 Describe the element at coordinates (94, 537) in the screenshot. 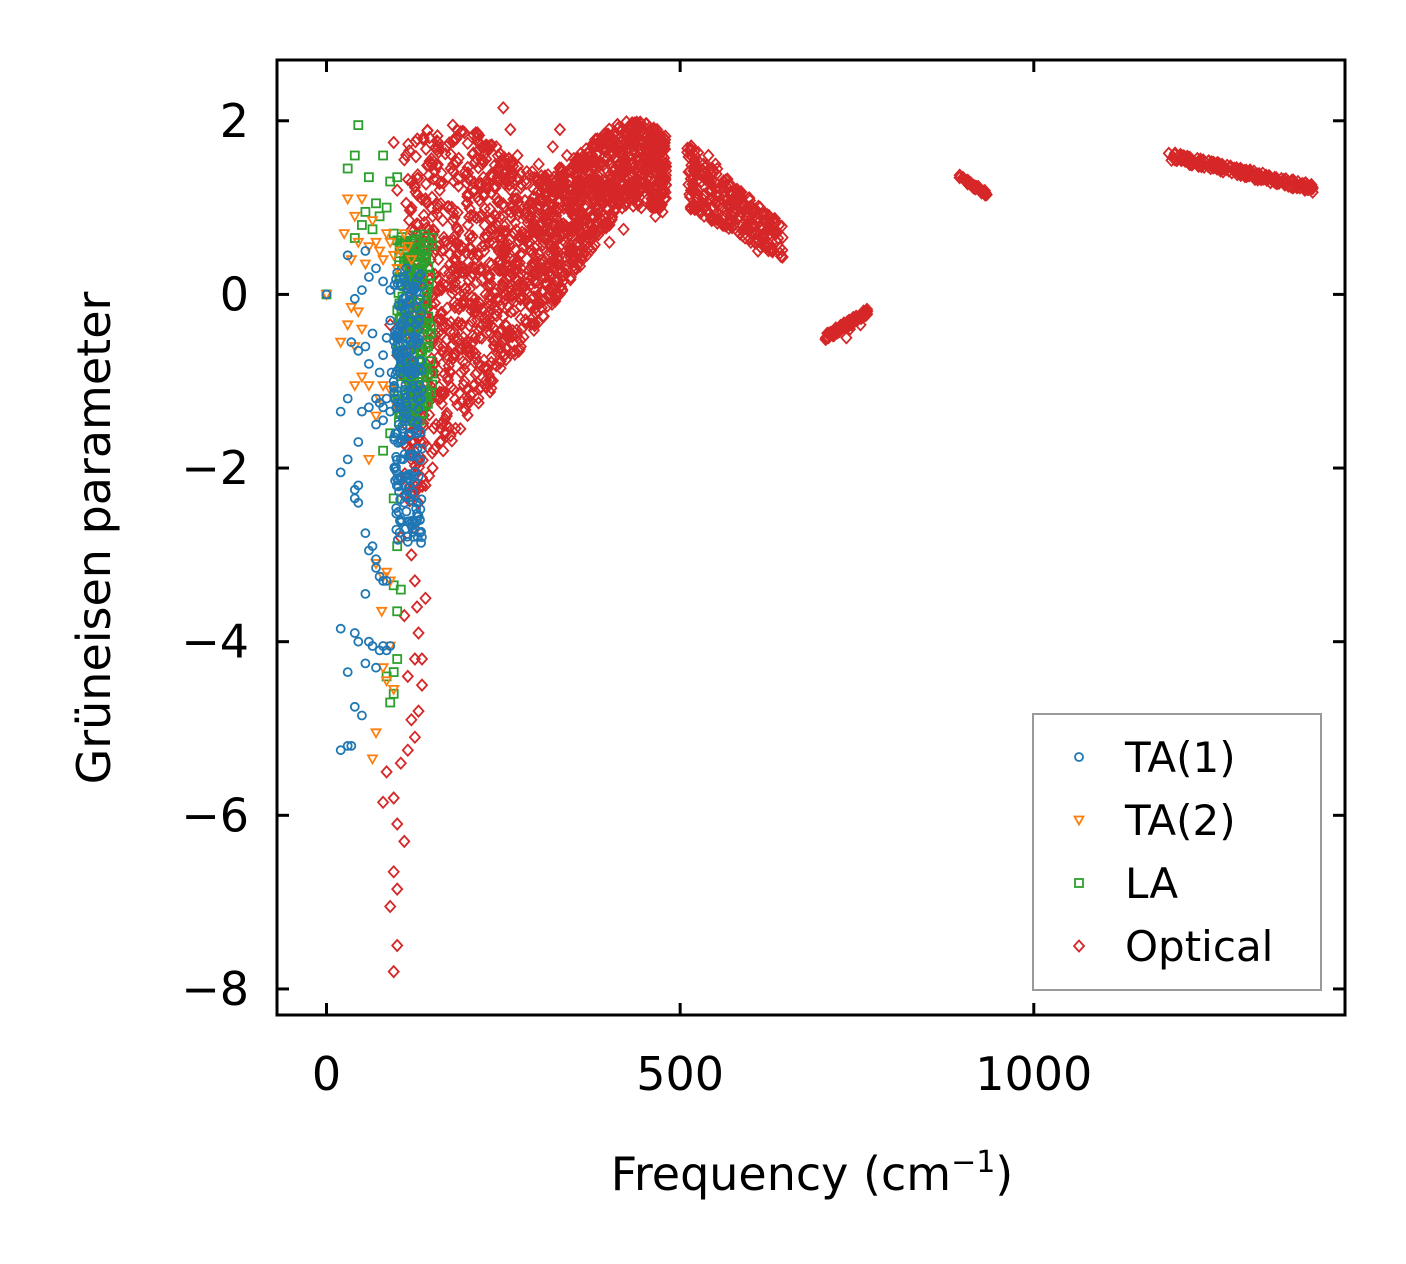

I see `y-axis-title: Grüneisen parameter` at that location.